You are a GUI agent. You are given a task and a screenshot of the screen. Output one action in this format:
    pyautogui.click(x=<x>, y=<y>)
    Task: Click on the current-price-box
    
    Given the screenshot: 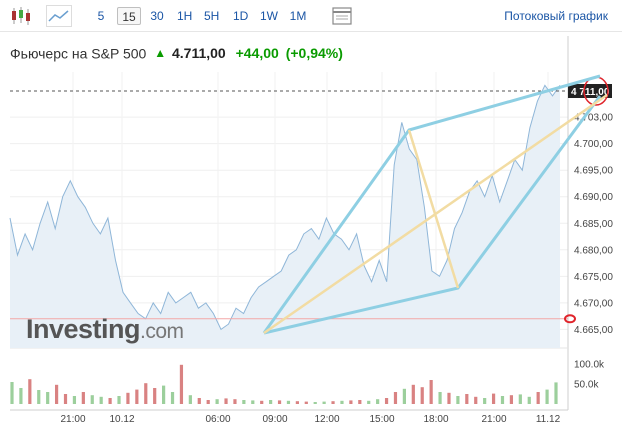 What is the action you would take?
    pyautogui.click(x=590, y=91)
    